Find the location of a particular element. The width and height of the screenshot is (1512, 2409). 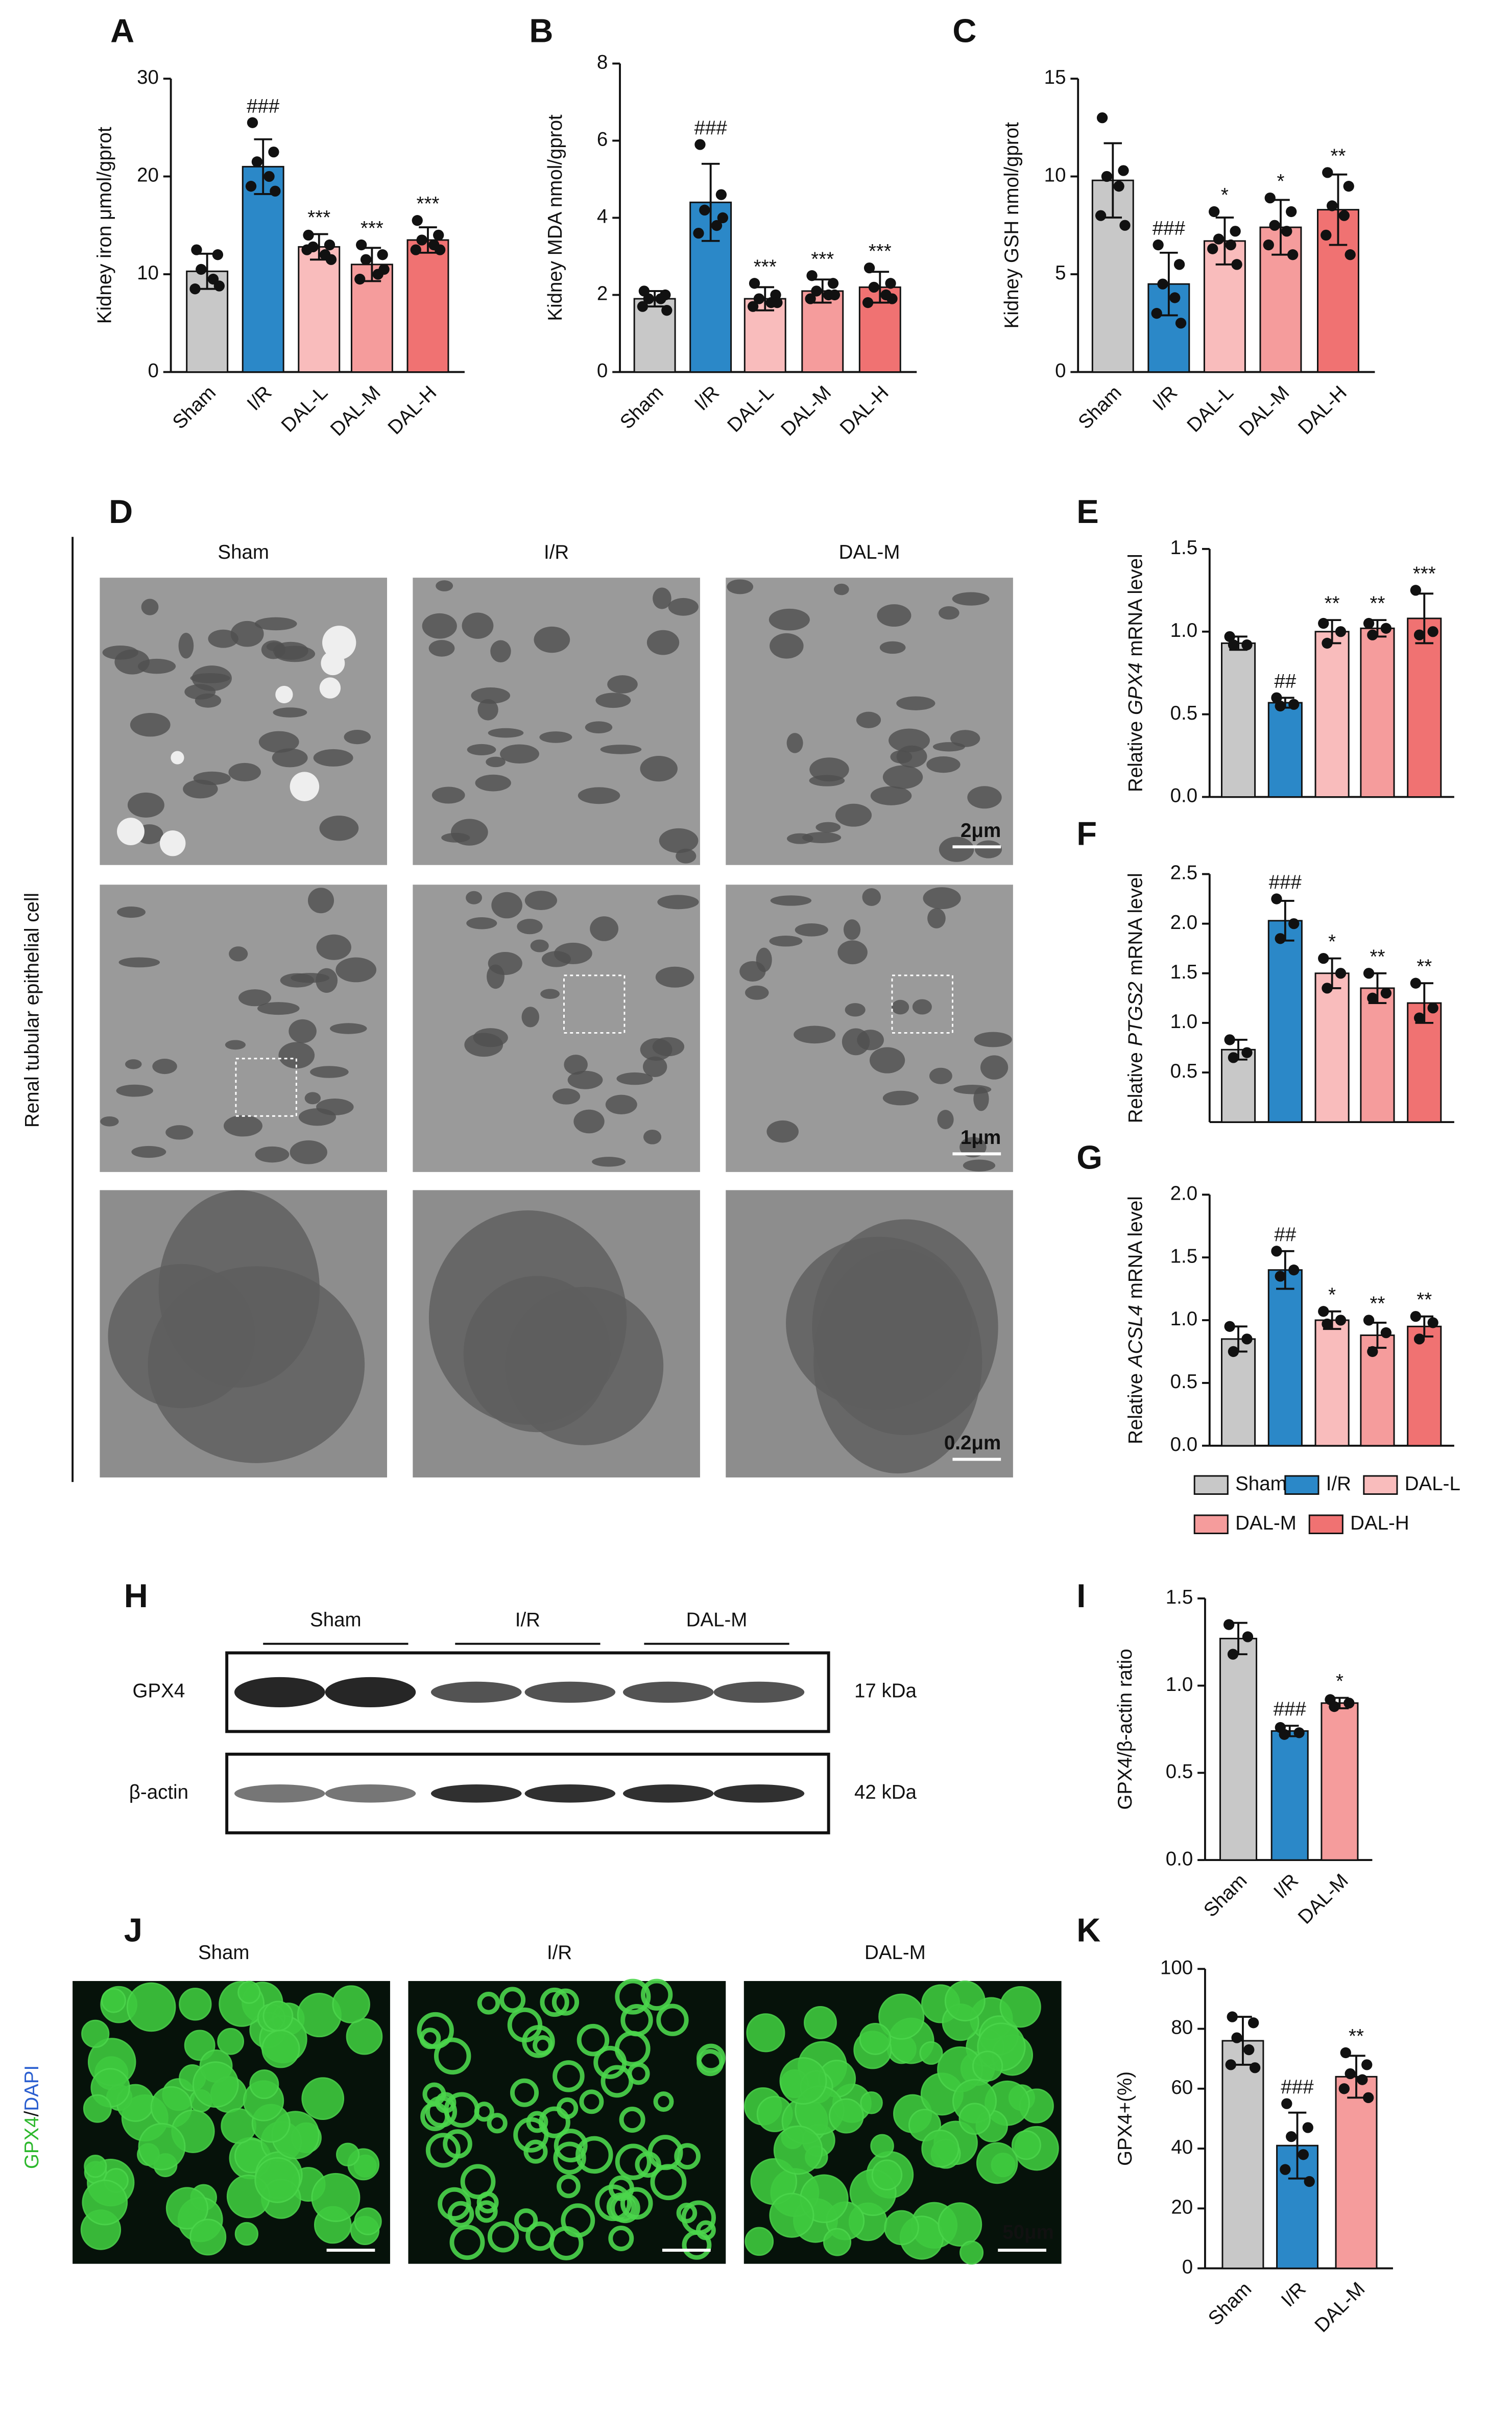

y-axis-label-part: GPX4 is located at coordinates (1136, 688).